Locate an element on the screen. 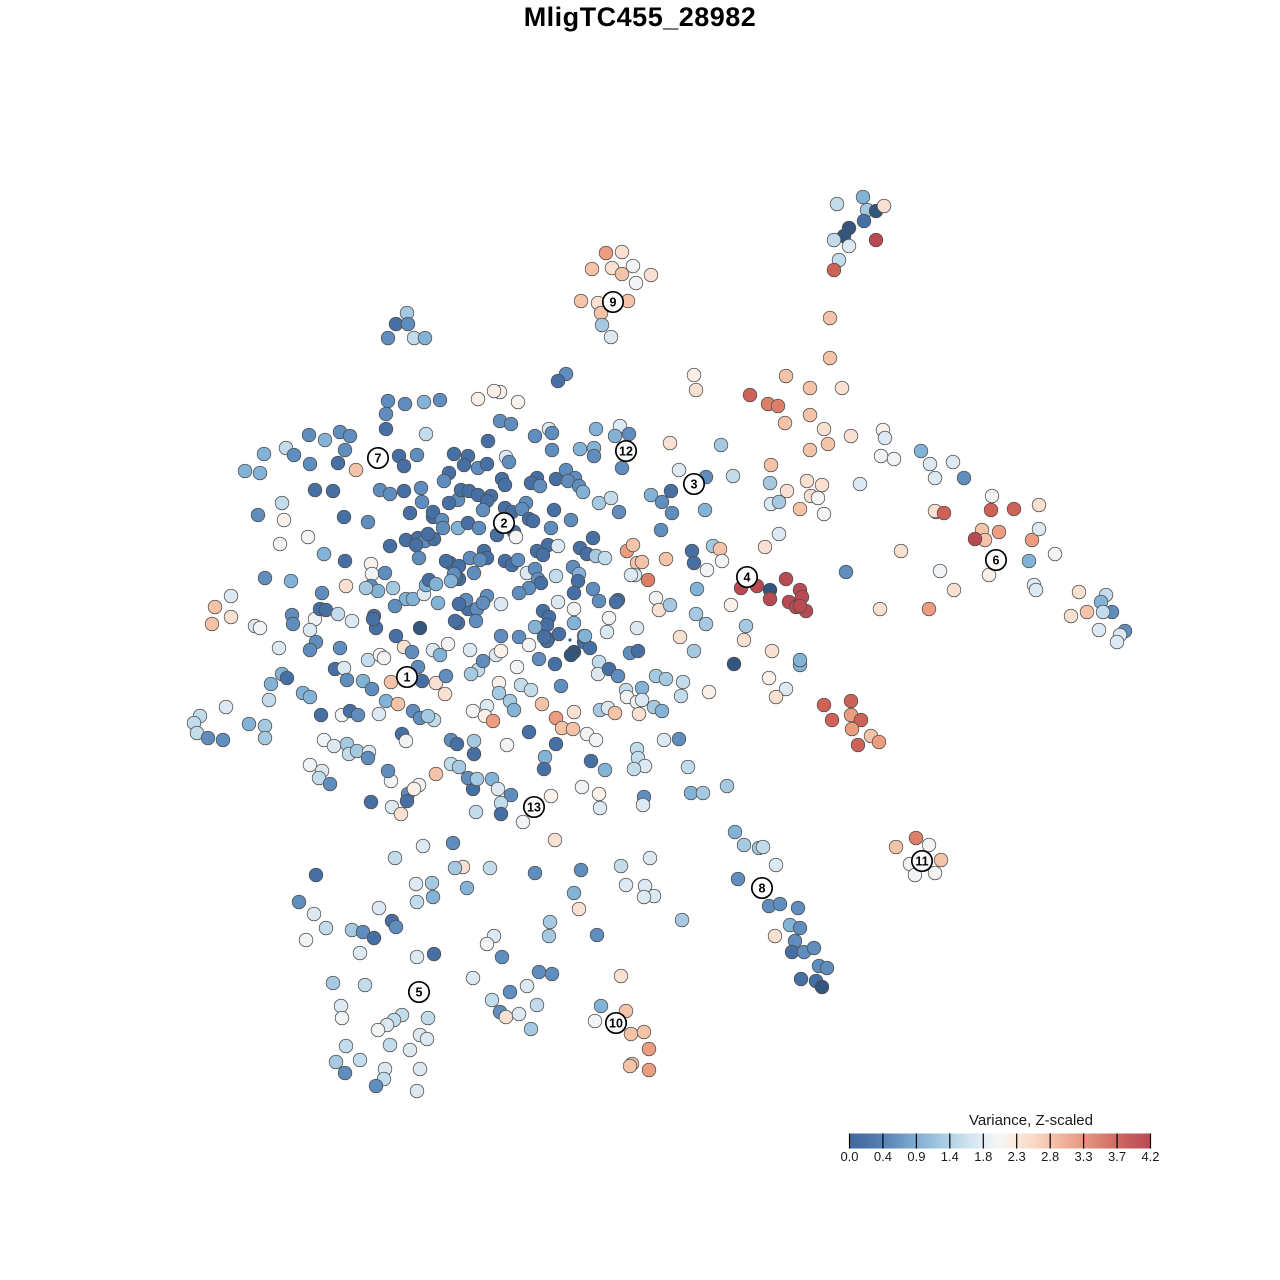 Image resolution: width=1280 pixels, height=1280 pixels. svg-text: 11 is located at coordinates (921, 862).